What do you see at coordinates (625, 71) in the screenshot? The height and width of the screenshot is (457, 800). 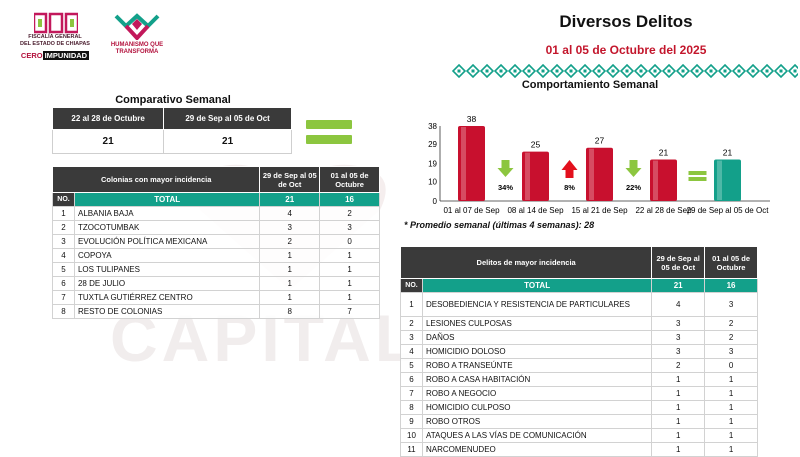 I see `decorative-pattern-band` at bounding box center [625, 71].